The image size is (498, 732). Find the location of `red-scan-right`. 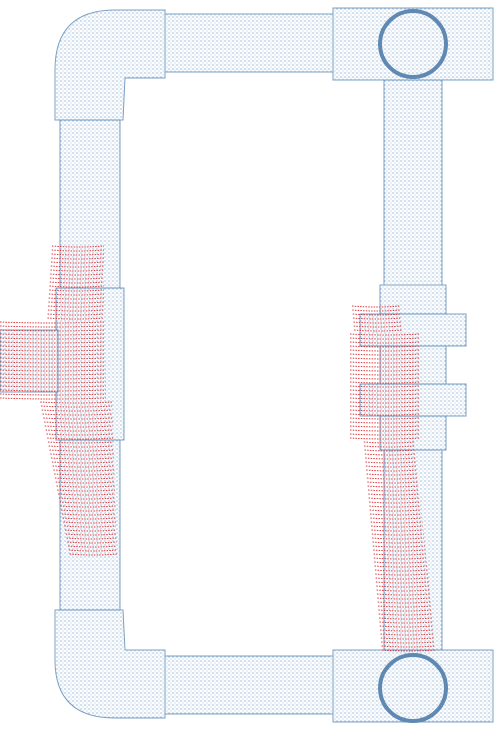

red-scan-right is located at coordinates (392, 478).